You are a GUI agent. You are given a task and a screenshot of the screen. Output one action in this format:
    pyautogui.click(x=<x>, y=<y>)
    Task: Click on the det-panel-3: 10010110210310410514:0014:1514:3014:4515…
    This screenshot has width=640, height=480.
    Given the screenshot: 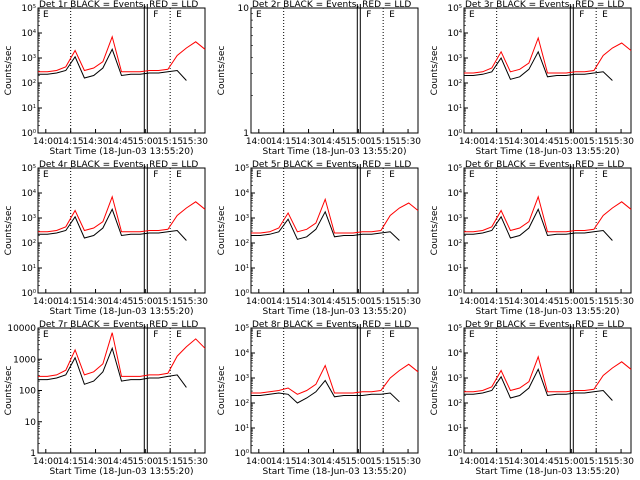 What is the action you would take?
    pyautogui.click(x=532, y=78)
    